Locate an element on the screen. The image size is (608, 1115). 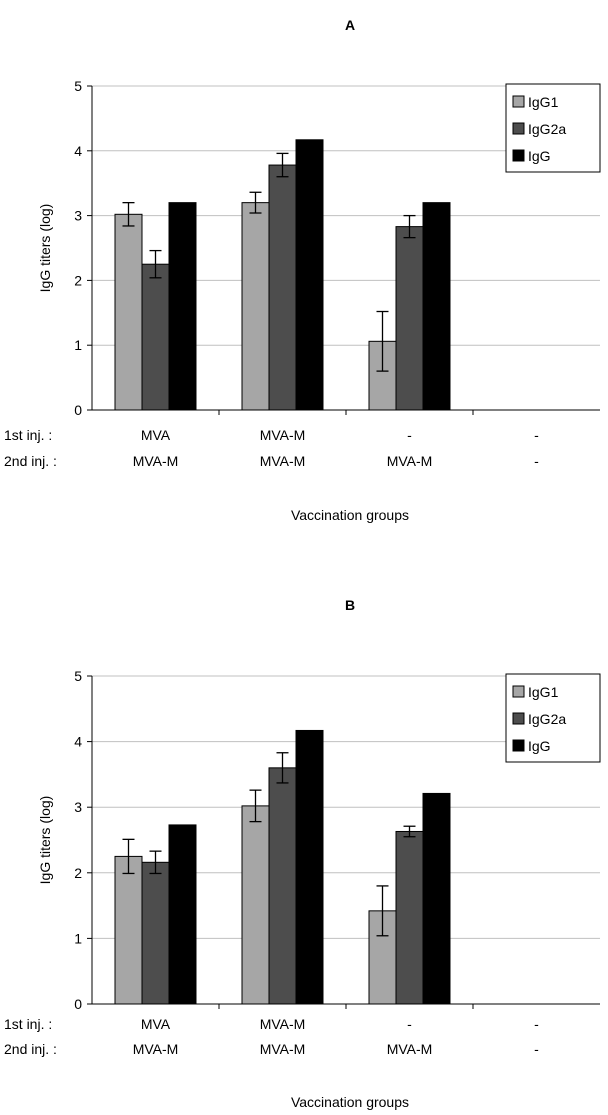
chart-title: B is located at coordinates (350, 605).